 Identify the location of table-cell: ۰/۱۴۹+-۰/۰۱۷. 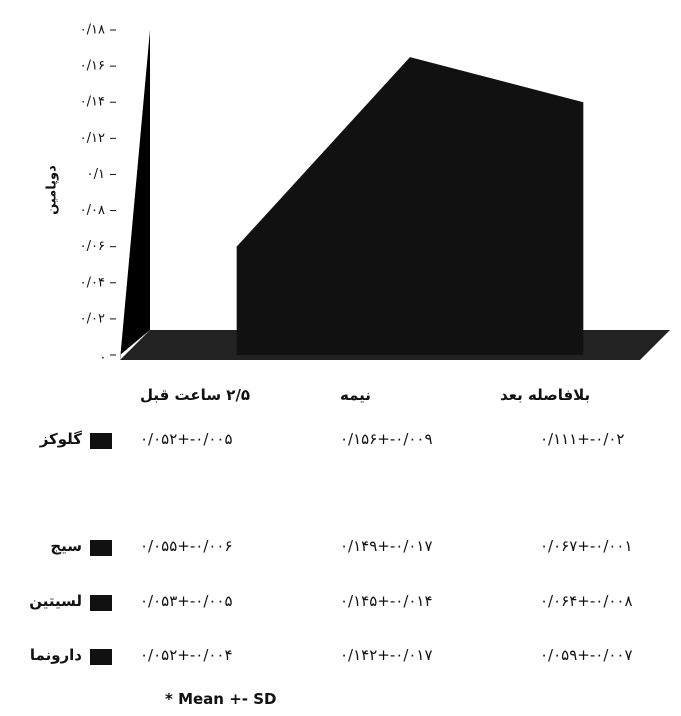
(386, 546).